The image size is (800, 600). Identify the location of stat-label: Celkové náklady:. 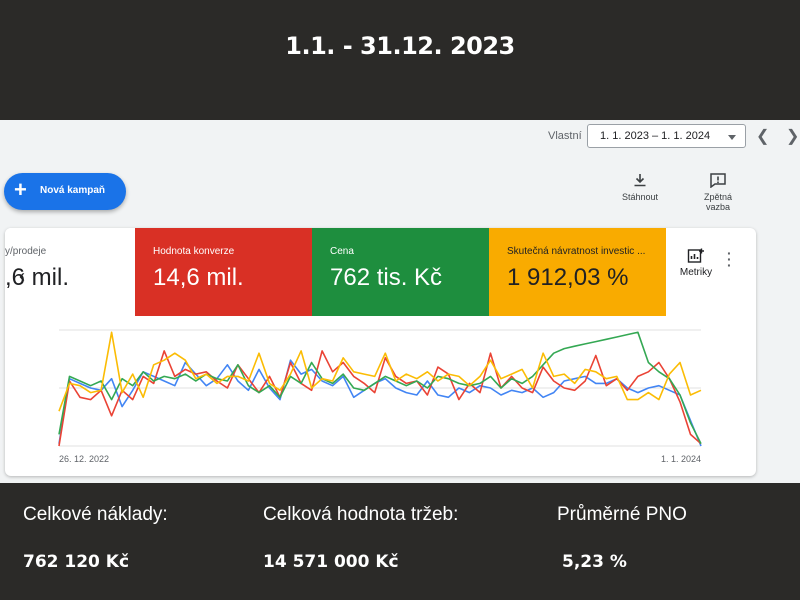
(95, 514).